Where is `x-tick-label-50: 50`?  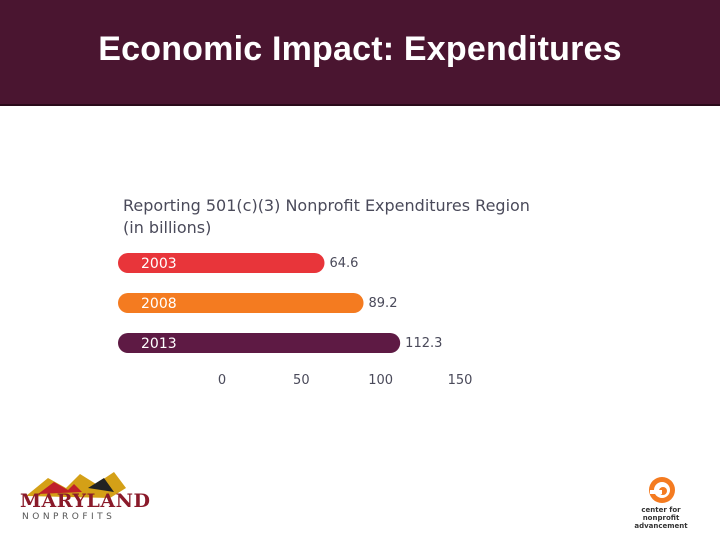
x-tick-label-50: 50 is located at coordinates (301, 380).